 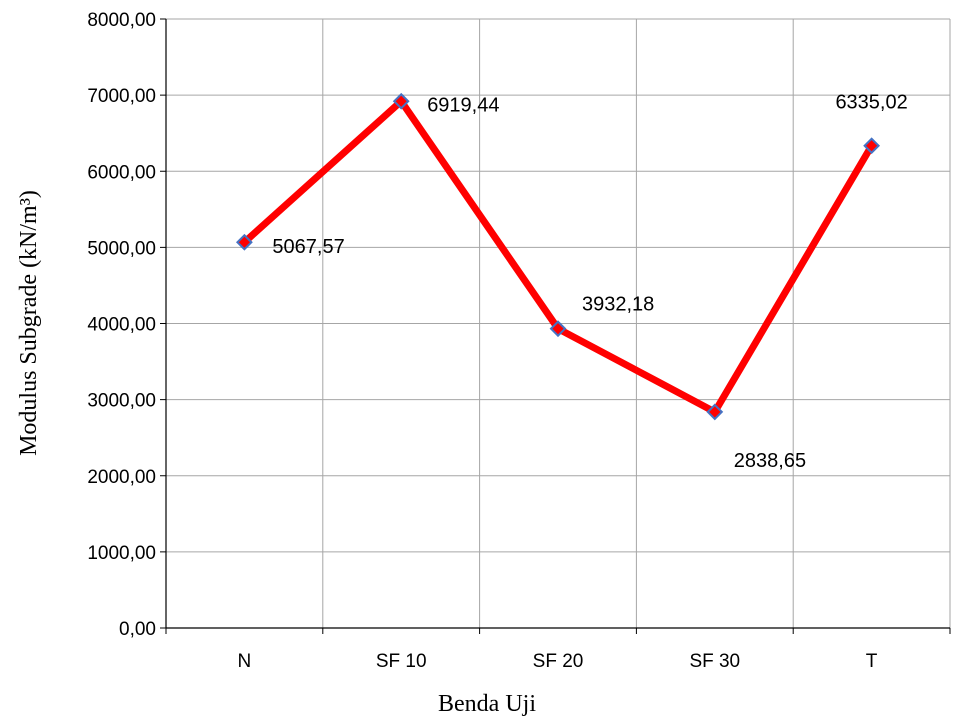 What do you see at coordinates (618, 305) in the screenshot?
I see `data-label: 3932,18` at bounding box center [618, 305].